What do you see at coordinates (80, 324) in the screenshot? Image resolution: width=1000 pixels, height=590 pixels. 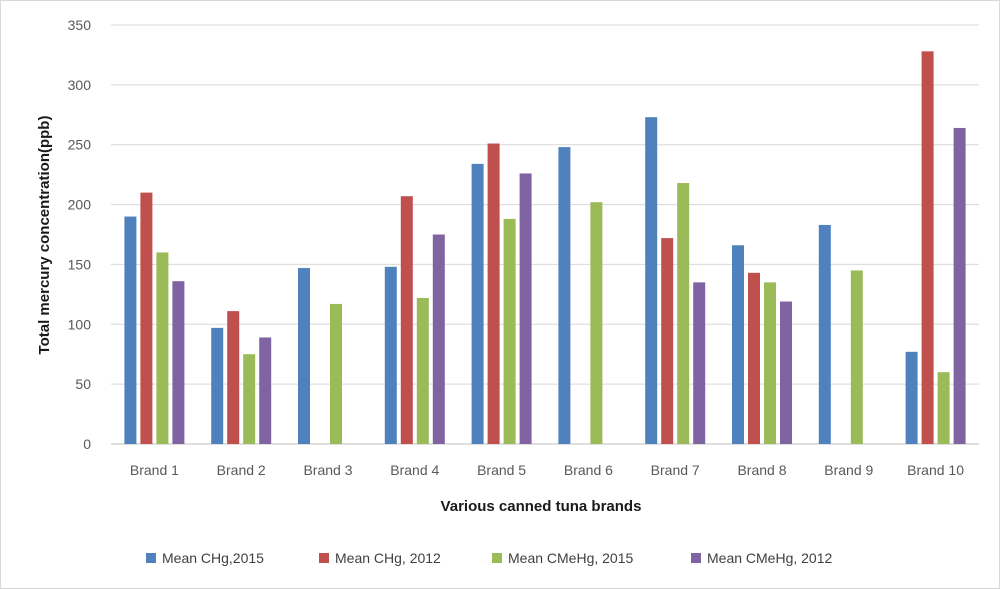 I see `y-tick-label: 100` at bounding box center [80, 324].